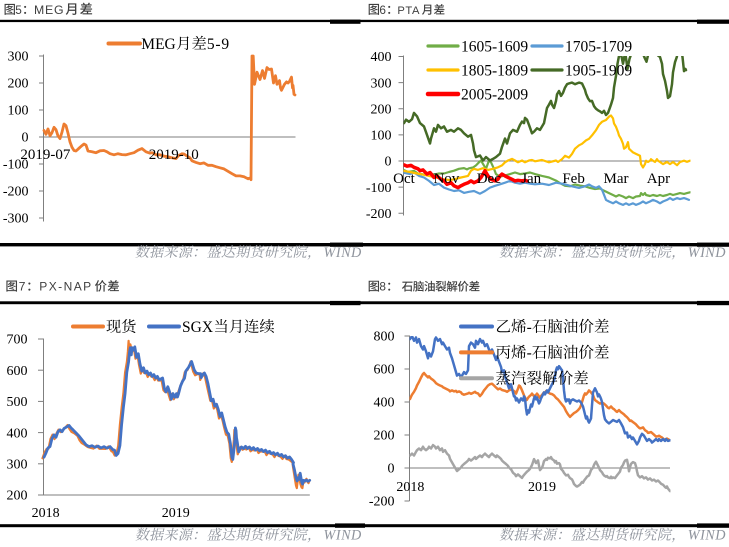  What do you see at coordinates (408, 11) in the screenshot?
I see `svg-text: PTA` at bounding box center [408, 11].